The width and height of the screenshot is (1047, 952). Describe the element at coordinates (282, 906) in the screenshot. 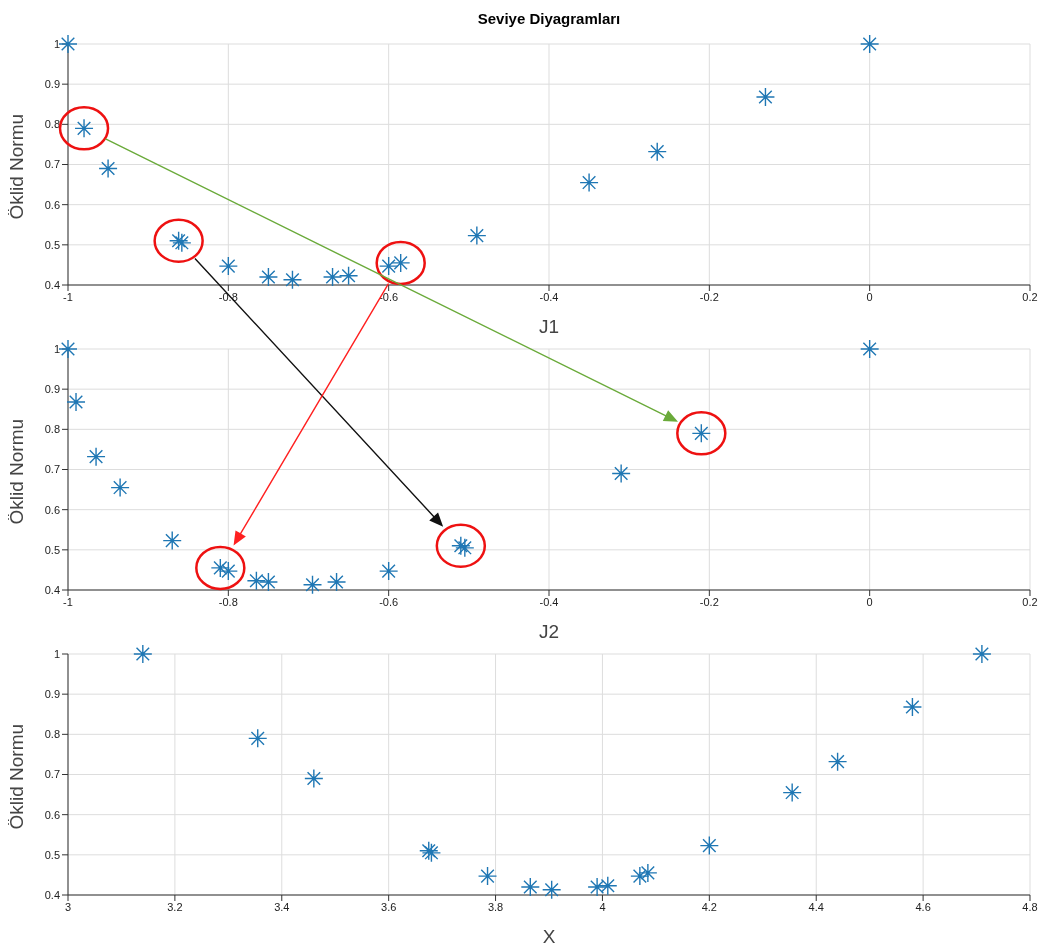

I see `x-tick-label: 3.4` at that location.